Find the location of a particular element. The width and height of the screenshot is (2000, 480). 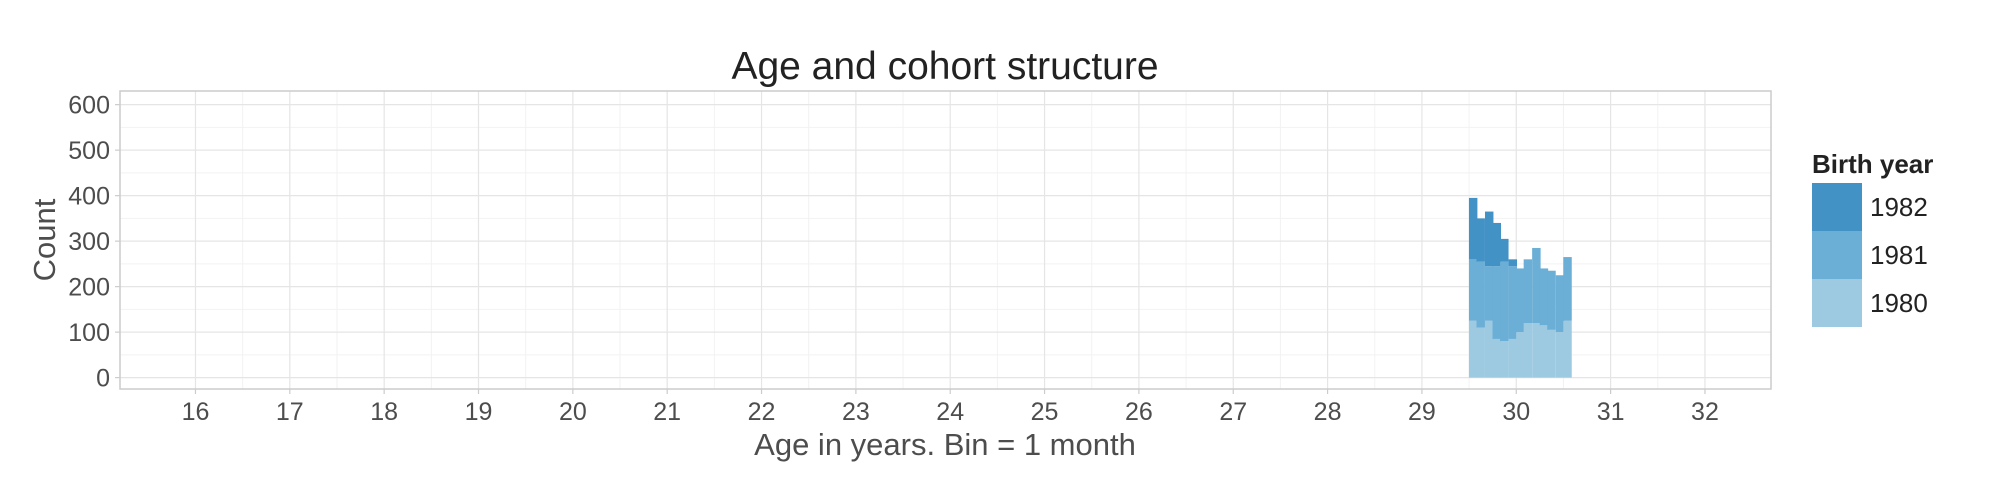

x-tick-label: 27 is located at coordinates (1233, 412).